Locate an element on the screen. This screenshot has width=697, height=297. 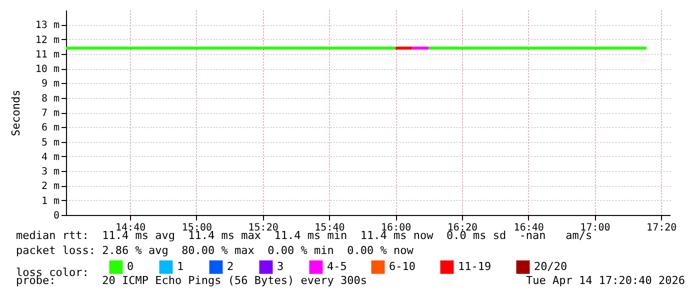
legend-label: 4-5 is located at coordinates (337, 267).